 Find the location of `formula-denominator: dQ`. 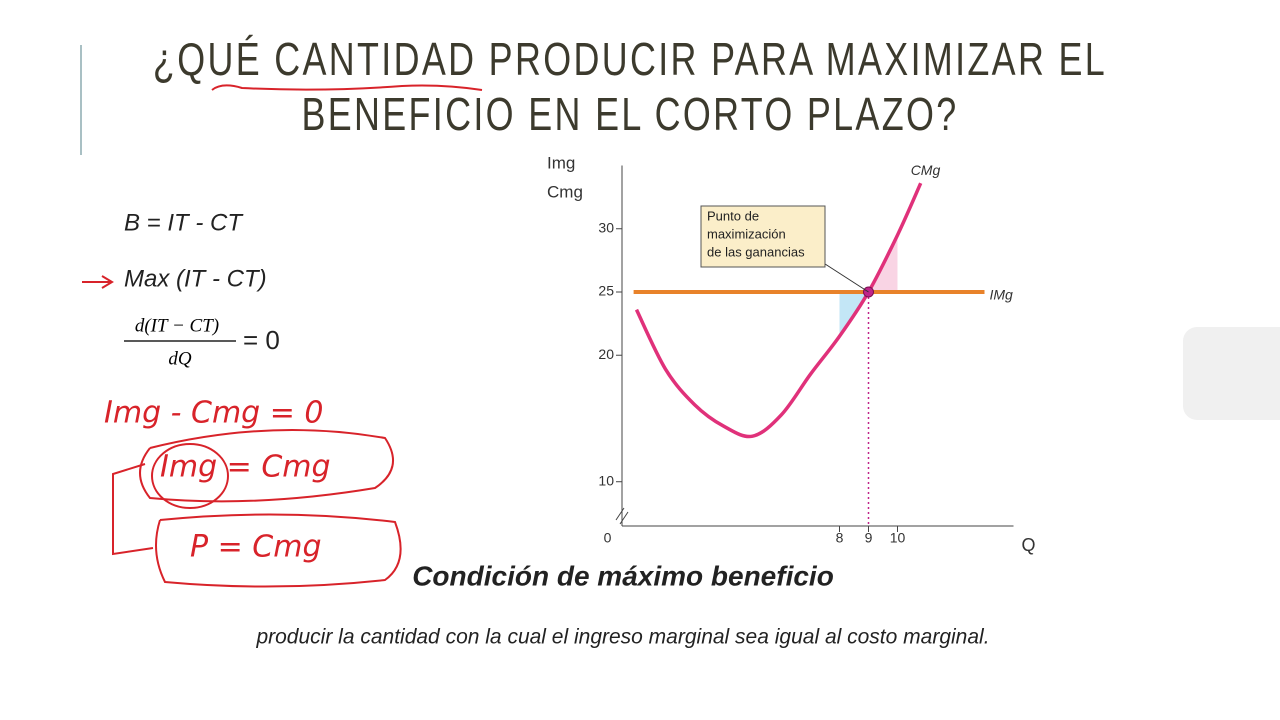

formula-denominator: dQ is located at coordinates (180, 358).